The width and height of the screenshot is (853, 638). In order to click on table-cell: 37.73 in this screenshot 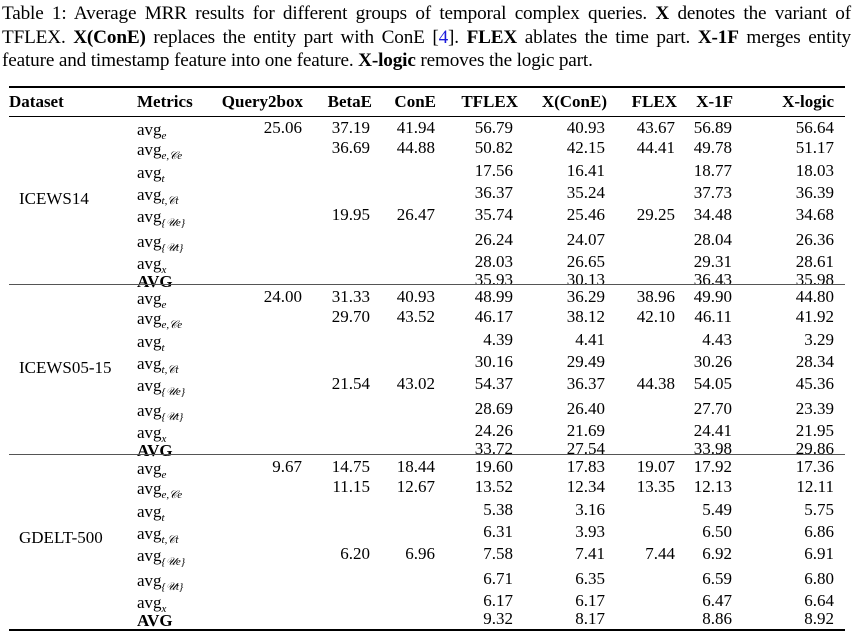, I will do `click(712, 192)`.